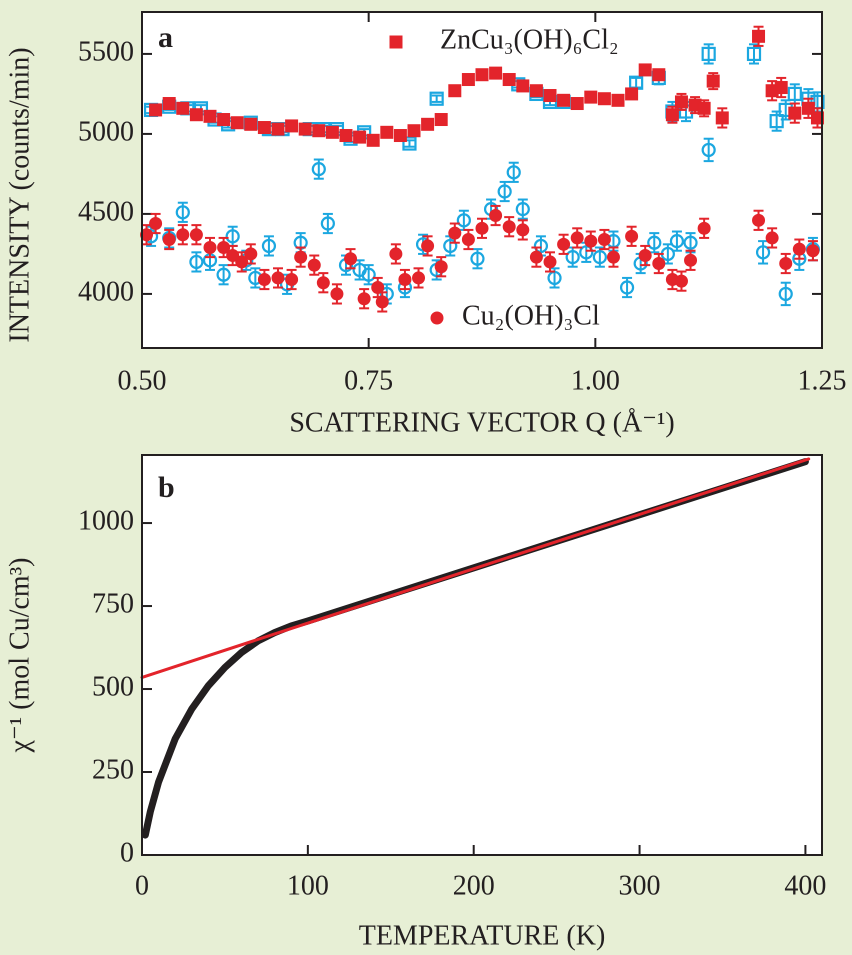 This screenshot has height=955, width=852. Describe the element at coordinates (822, 380) in the screenshot. I see `x-tick-label: 1.25` at that location.